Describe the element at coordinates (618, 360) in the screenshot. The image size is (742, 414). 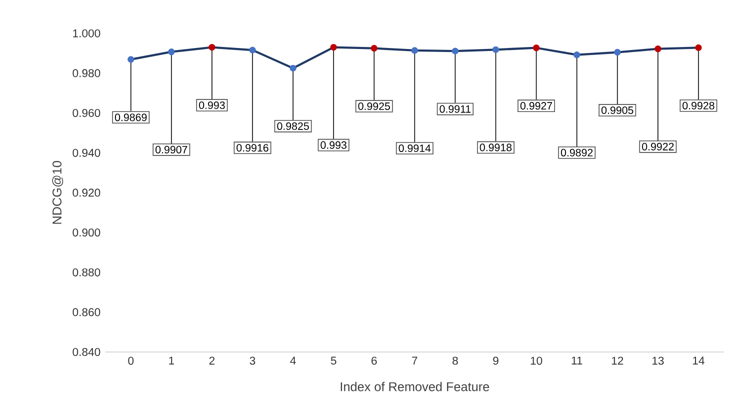
I see `x-tick-label: 12` at that location.